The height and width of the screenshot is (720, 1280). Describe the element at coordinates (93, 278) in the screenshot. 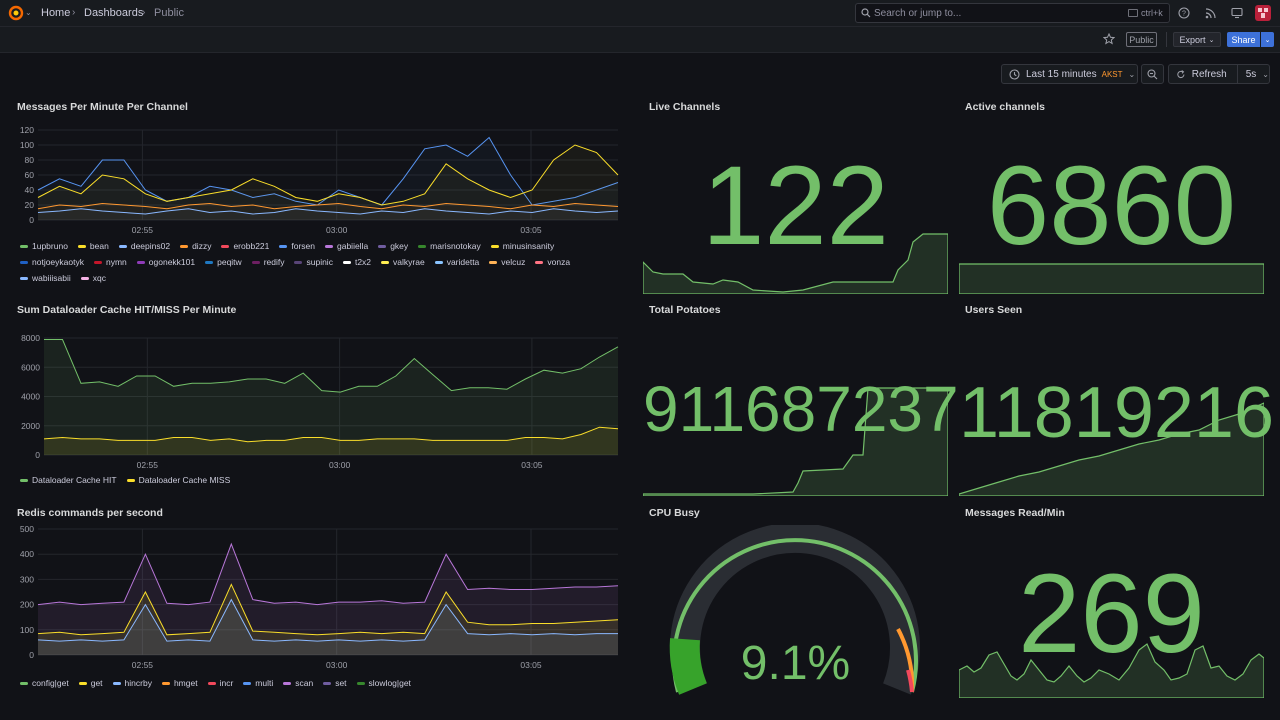

I see `legend-item: xqc` at that location.